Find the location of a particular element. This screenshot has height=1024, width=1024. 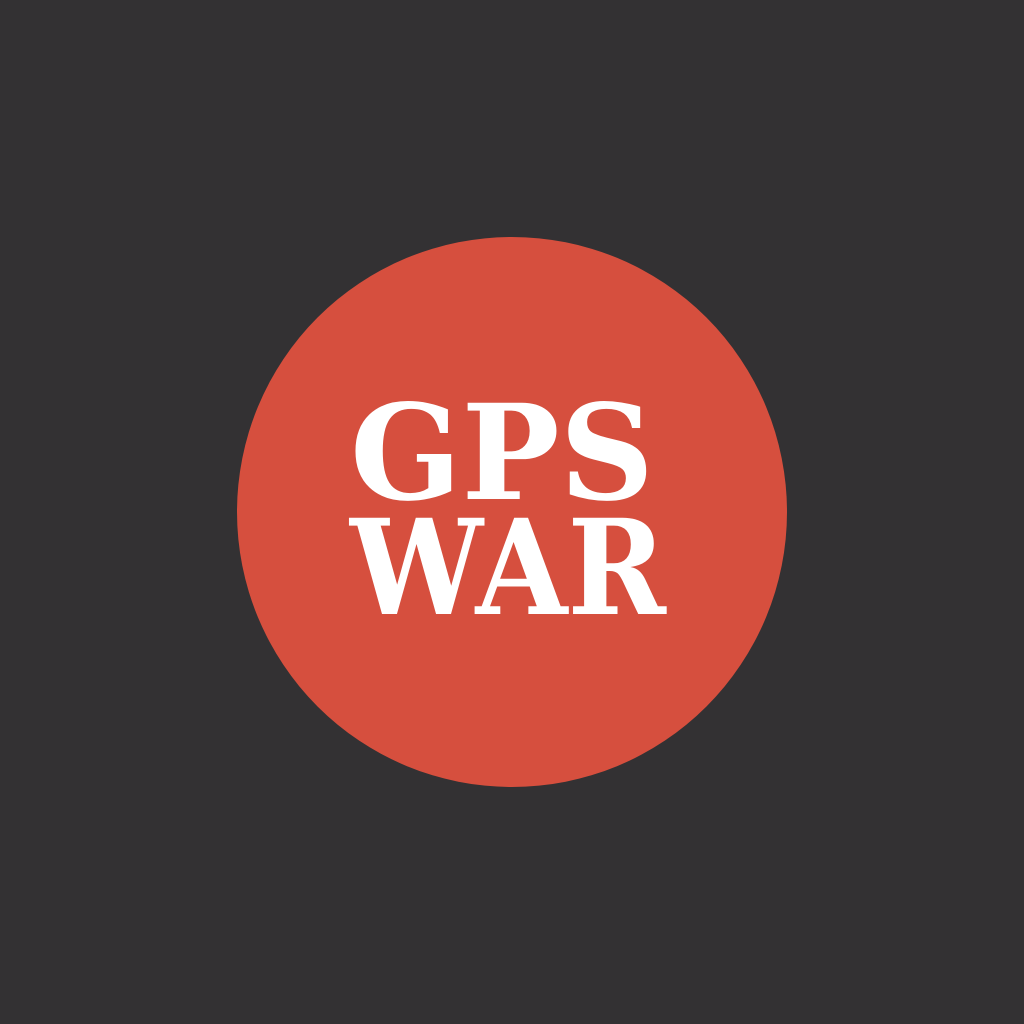

logo-line-war: WAR is located at coordinates (507, 568).